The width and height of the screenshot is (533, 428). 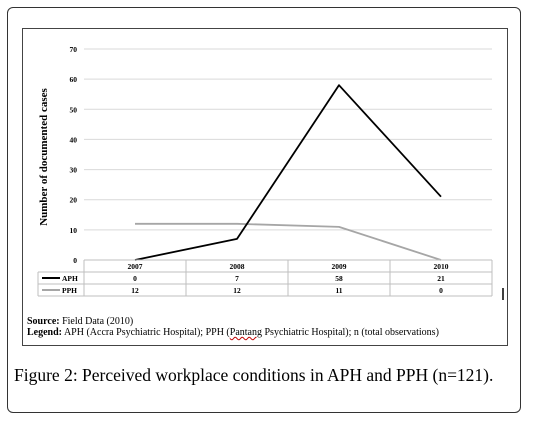 I want to click on y-tick-label: 40, so click(x=74, y=139).